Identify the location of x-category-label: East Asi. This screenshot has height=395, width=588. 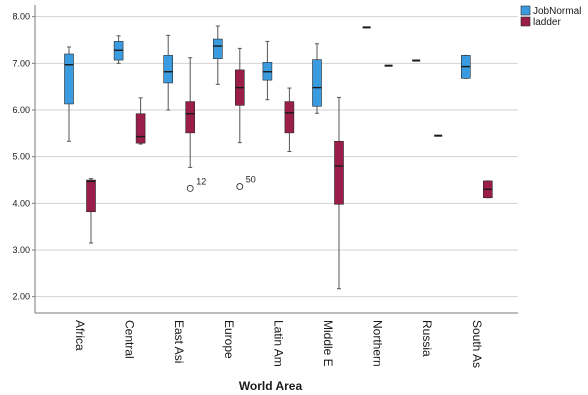
(179, 341).